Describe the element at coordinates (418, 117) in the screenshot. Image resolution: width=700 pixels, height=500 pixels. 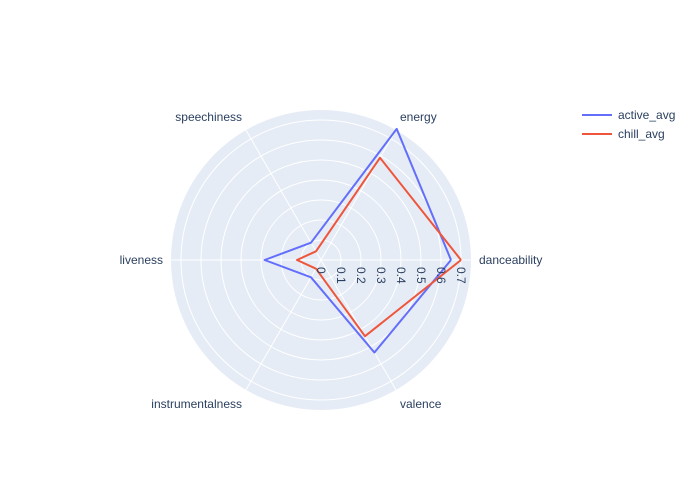
I see `axis-label-energy: energy` at that location.